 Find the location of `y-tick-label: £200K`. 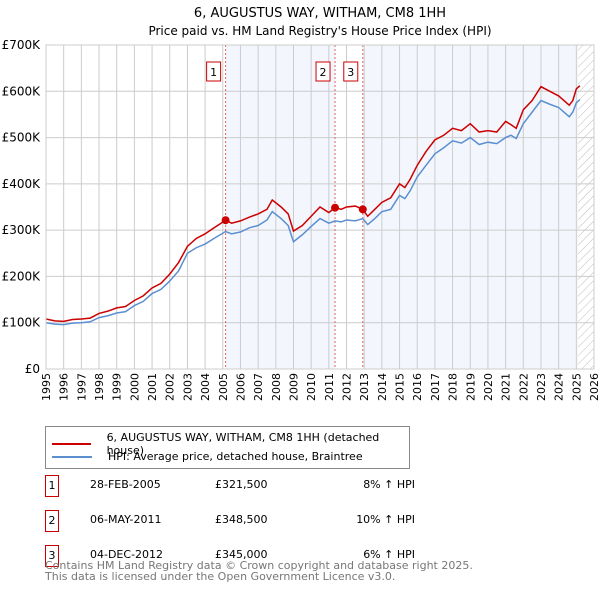

y-tick-label: £200K is located at coordinates (22, 276).